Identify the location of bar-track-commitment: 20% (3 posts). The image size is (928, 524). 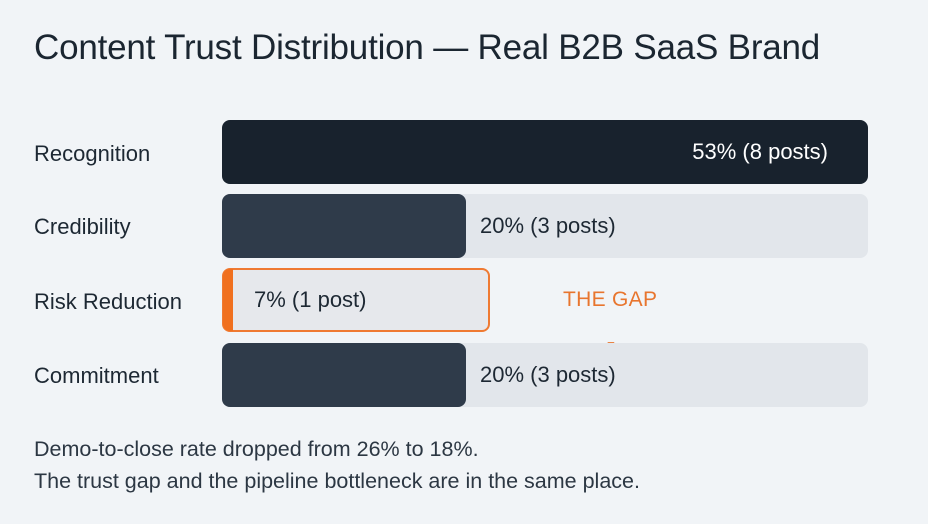
(545, 375).